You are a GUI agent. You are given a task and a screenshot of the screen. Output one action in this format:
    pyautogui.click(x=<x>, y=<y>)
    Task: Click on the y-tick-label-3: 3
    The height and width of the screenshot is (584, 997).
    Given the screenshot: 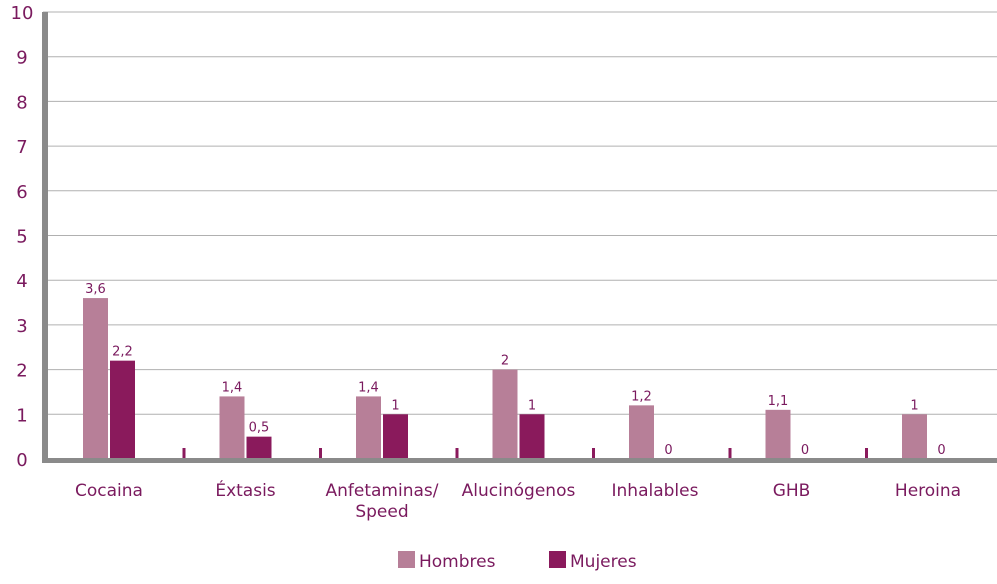 What is the action you would take?
    pyautogui.click(x=21, y=326)
    